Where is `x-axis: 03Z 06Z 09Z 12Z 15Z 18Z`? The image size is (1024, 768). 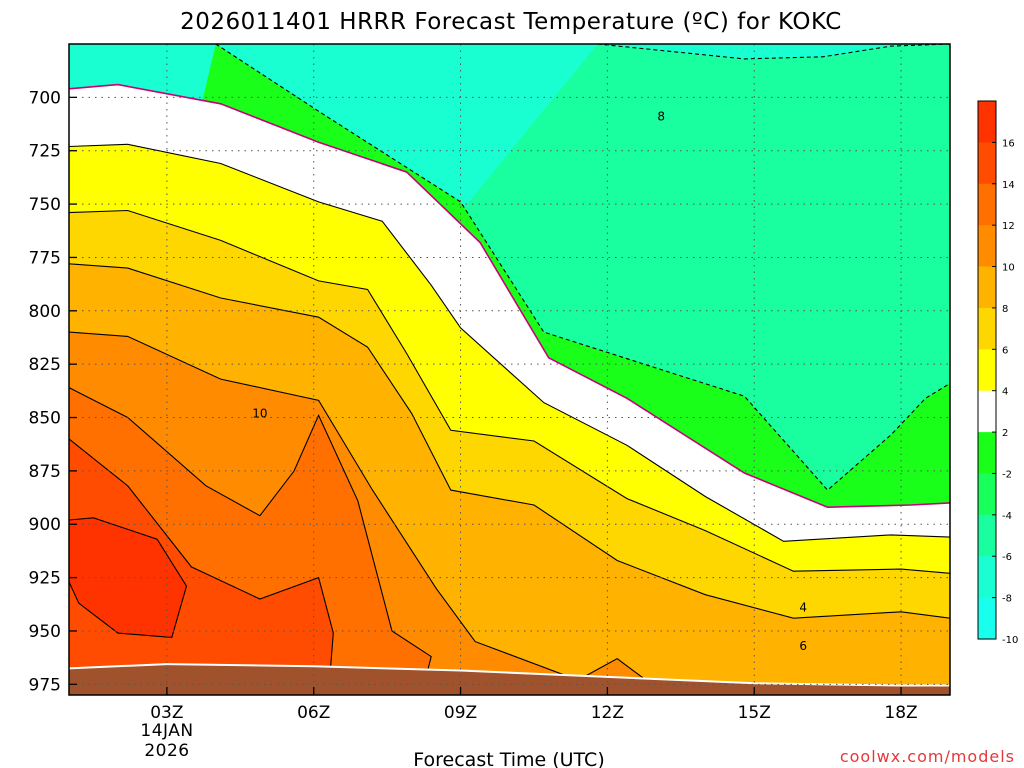
x-axis: 03Z 06Z 09Z 12Z 15Z 18Z is located at coordinates (534, 705).